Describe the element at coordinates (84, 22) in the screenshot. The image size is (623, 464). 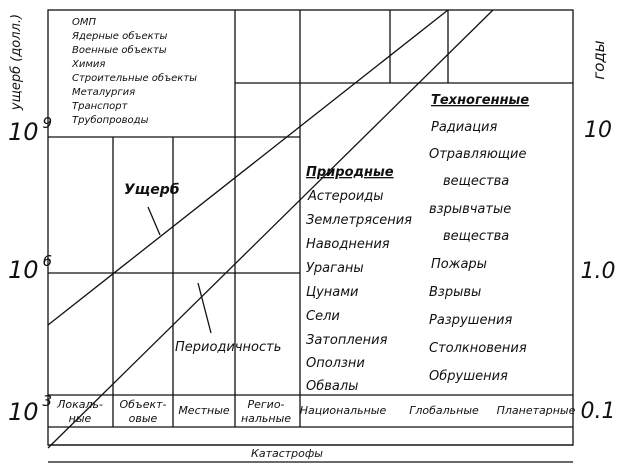
I see `object-item: ОМП` at that location.